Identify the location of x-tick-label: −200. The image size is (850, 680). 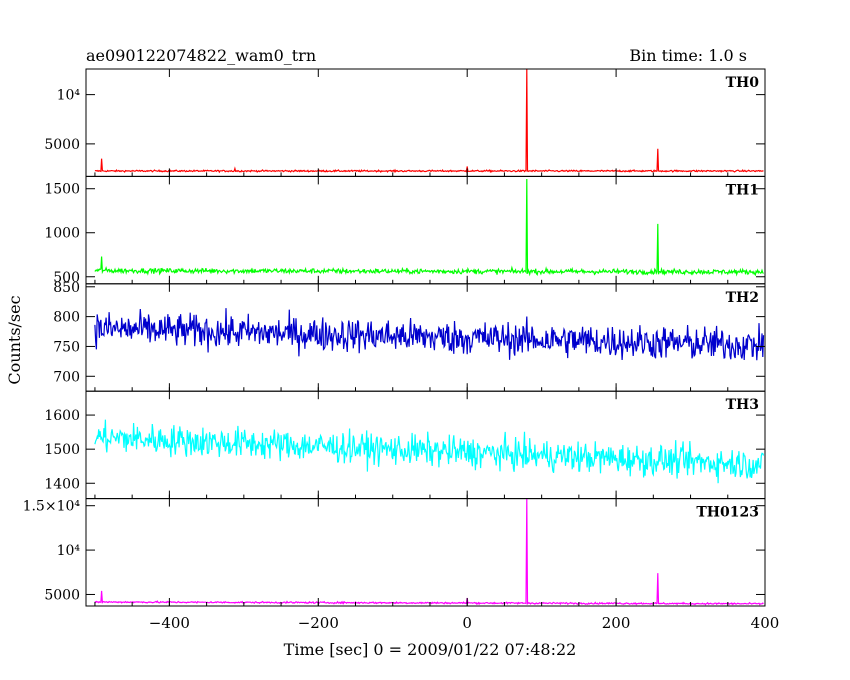
(318, 623).